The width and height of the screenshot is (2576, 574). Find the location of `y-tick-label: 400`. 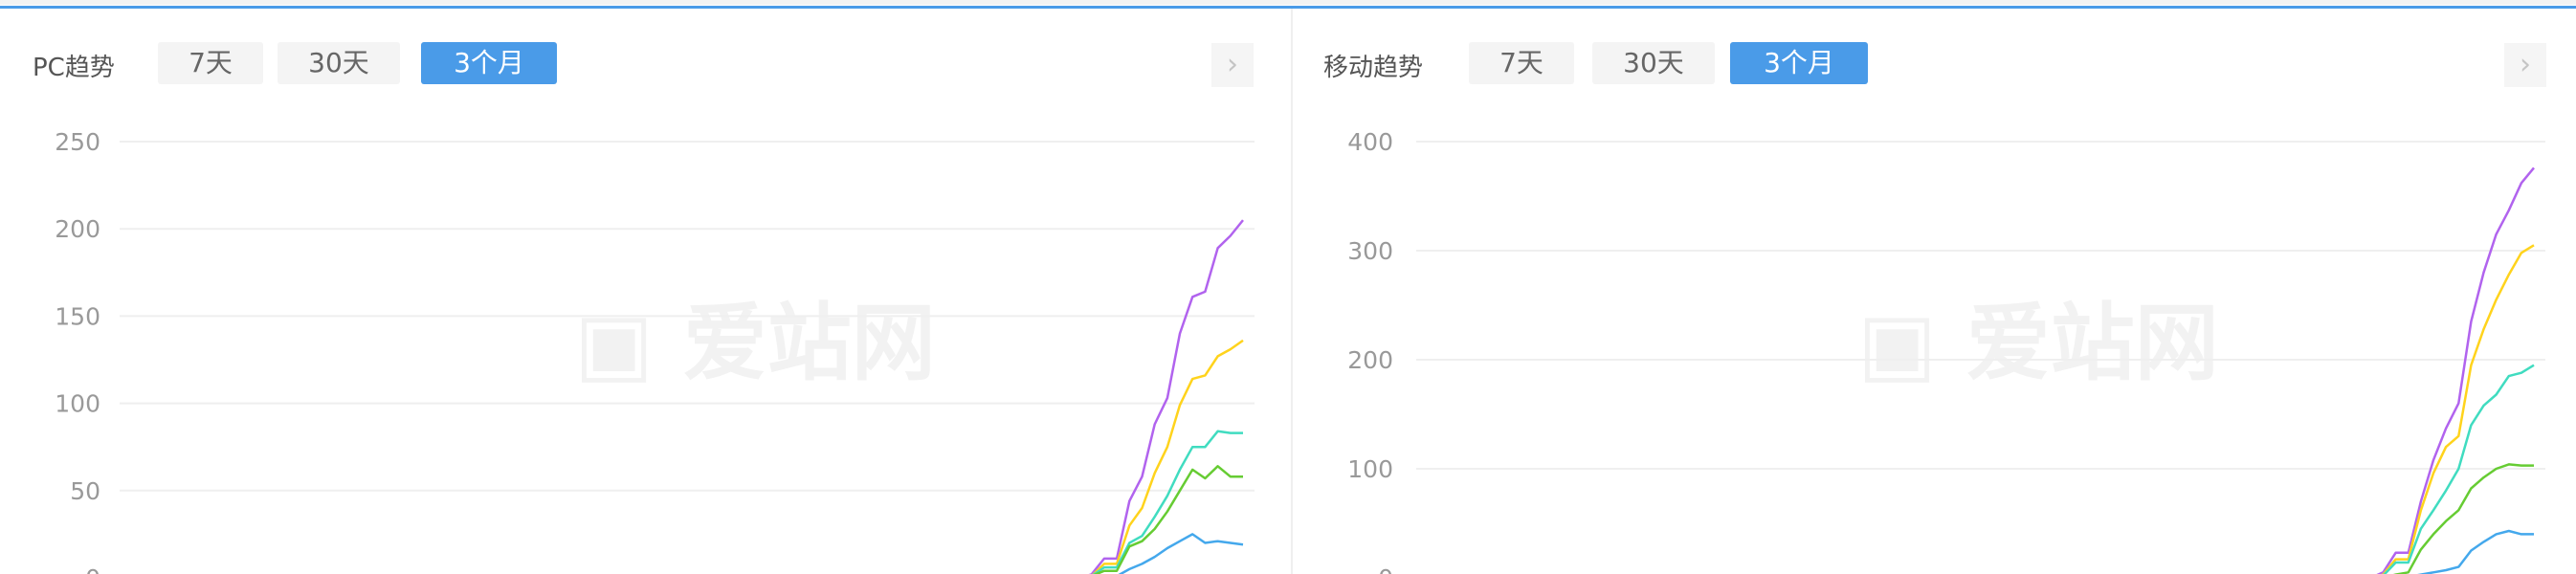

y-tick-label: 400 is located at coordinates (1370, 142).